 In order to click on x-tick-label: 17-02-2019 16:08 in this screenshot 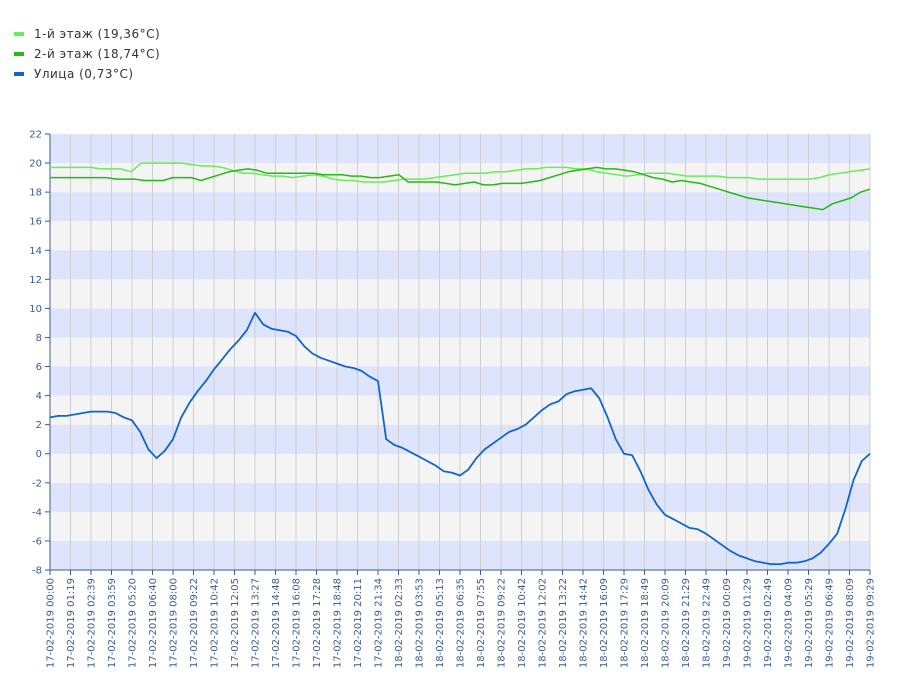, I will do `click(297, 623)`.